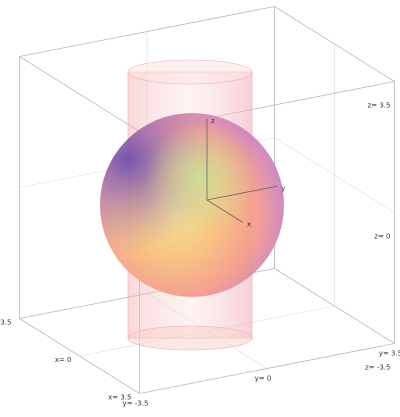  Describe the element at coordinates (136, 404) in the screenshot. I see `y-tick-label: y= -3.5` at that location.